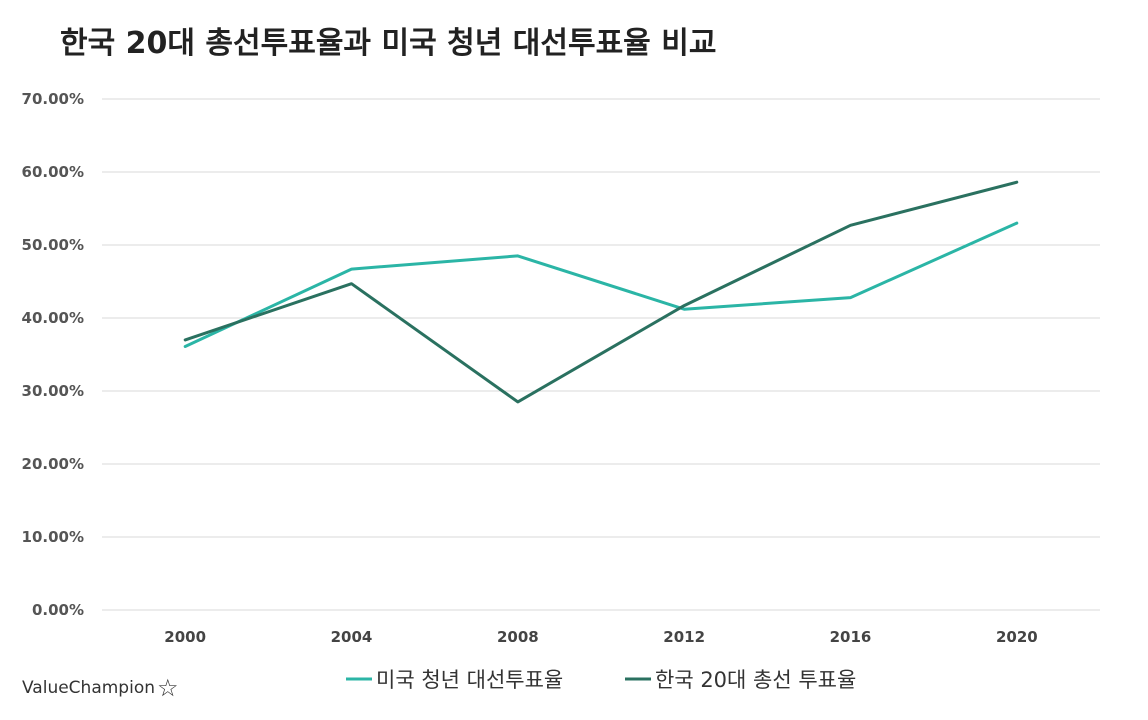 This screenshot has height=720, width=1148. What do you see at coordinates (185, 637) in the screenshot?
I see `x-tick-label: 2000` at bounding box center [185, 637].